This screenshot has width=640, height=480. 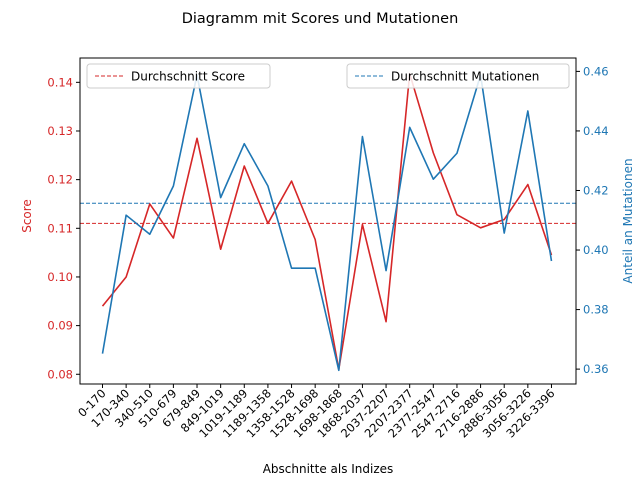 What do you see at coordinates (596, 71) in the screenshot?
I see `y-right-tick-label: 0.46` at bounding box center [596, 71].